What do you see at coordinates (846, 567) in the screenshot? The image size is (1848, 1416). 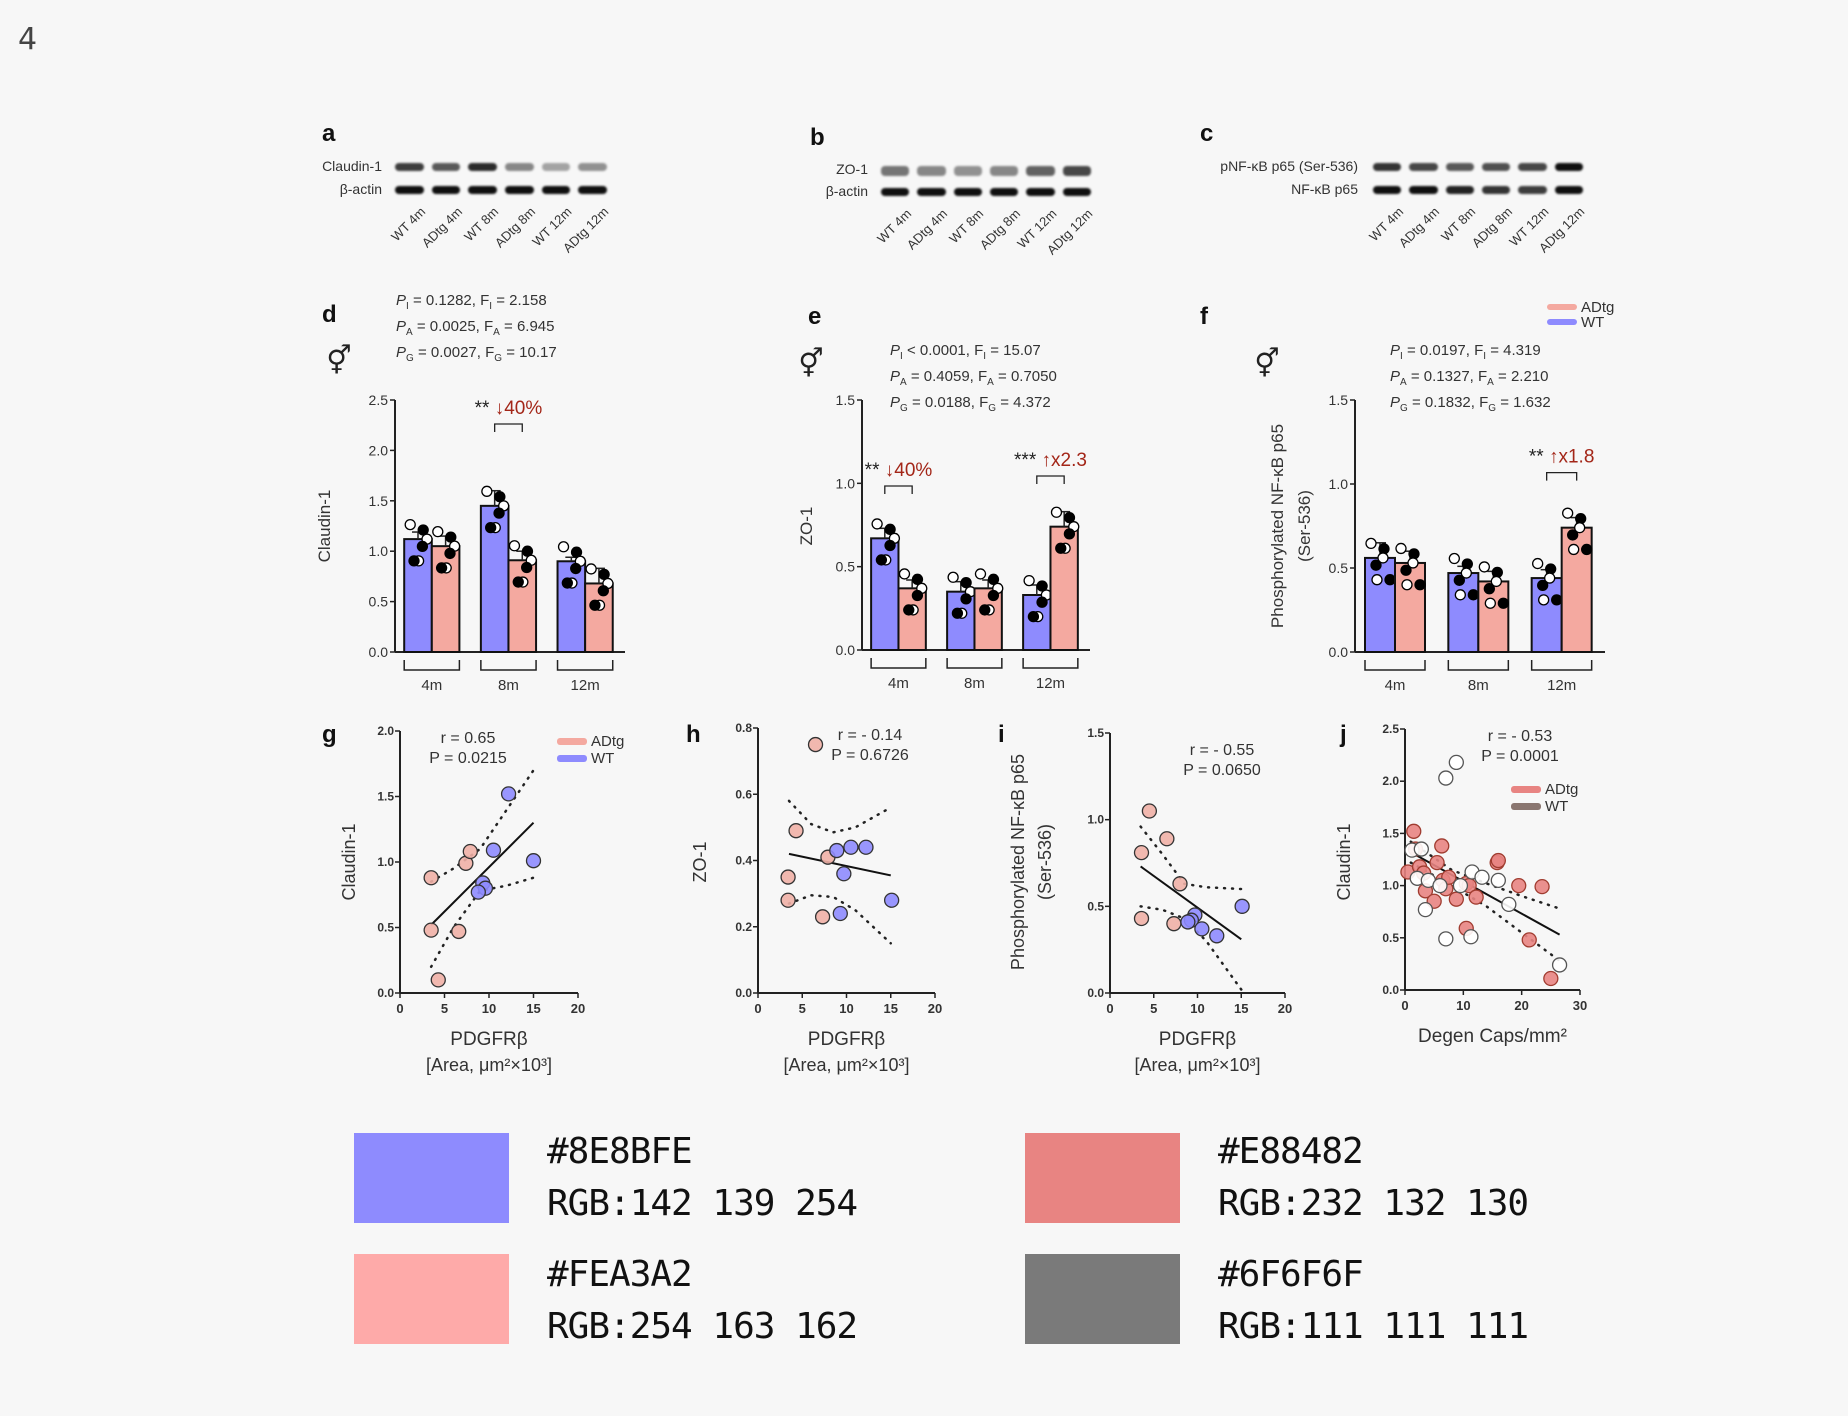 I see `y-tick-label: 0.5` at bounding box center [846, 567].